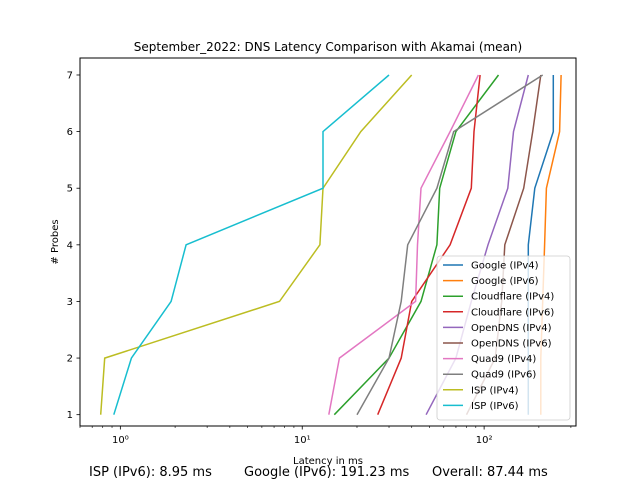  What do you see at coordinates (511, 344) in the screenshot?
I see `legend-label: OpenDNS (IPv6)` at bounding box center [511, 344].